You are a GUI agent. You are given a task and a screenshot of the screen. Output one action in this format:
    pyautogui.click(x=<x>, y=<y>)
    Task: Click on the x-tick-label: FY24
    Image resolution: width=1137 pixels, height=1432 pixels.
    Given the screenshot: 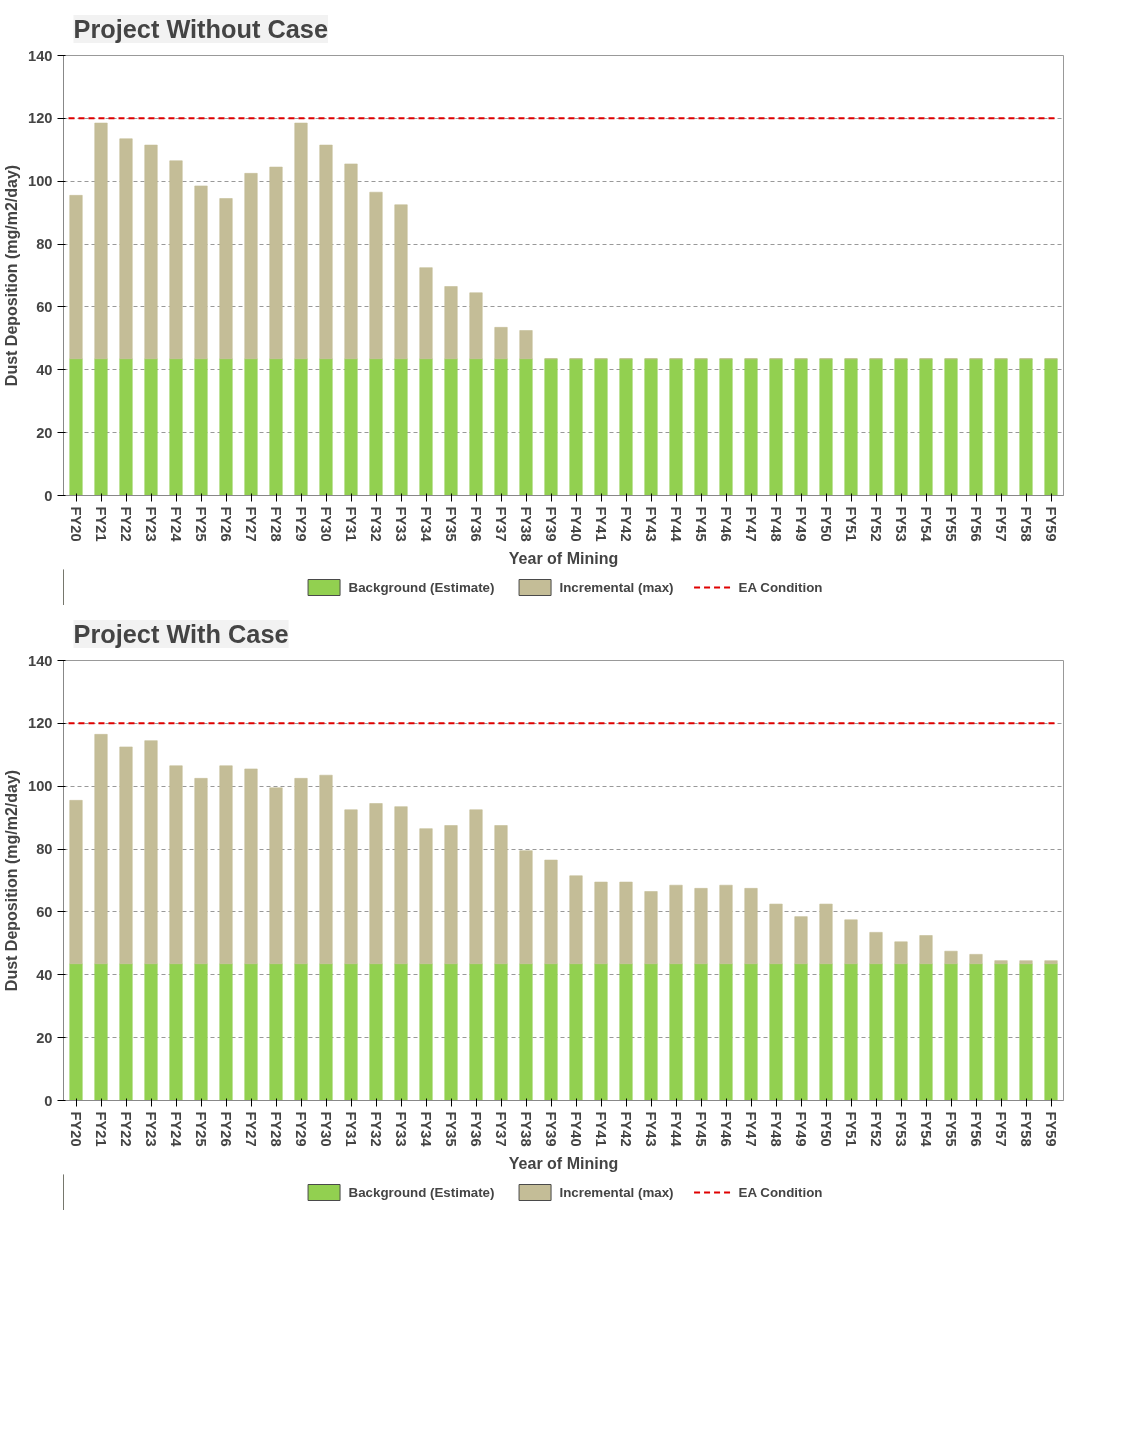 What is the action you would take?
    pyautogui.click(x=176, y=524)
    